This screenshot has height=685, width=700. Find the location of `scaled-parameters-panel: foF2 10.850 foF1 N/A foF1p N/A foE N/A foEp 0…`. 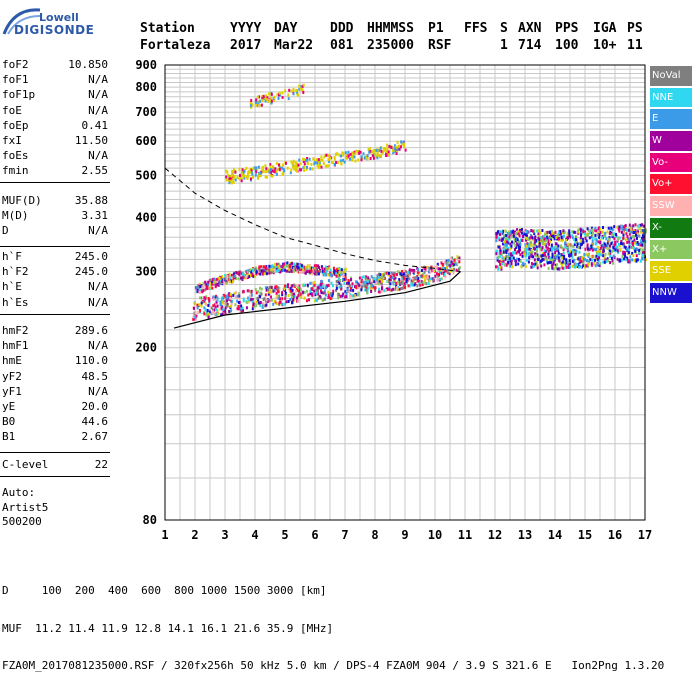

scaled-parameters-panel: foF2 10.850 foF1 N/A foF1p N/A foE N/A foEp 0… is located at coordinates (55, 267).